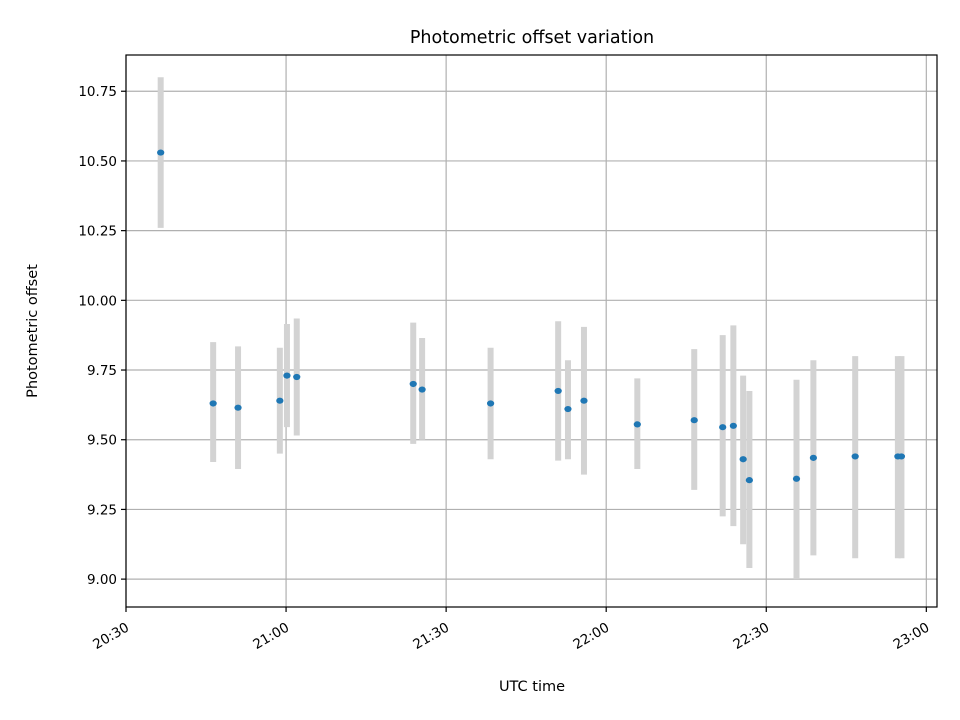 This screenshot has height=720, width=960. Describe the element at coordinates (33, 331) in the screenshot. I see `y-axis-label: Photometric offset` at that location.